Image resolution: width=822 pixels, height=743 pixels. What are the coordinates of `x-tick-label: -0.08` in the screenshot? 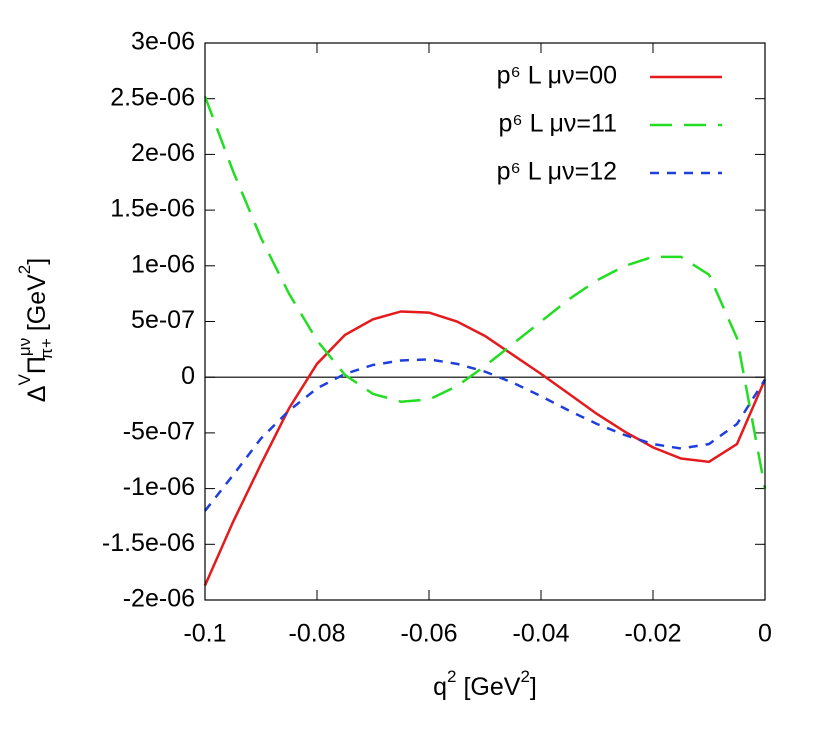 It's located at (317, 634).